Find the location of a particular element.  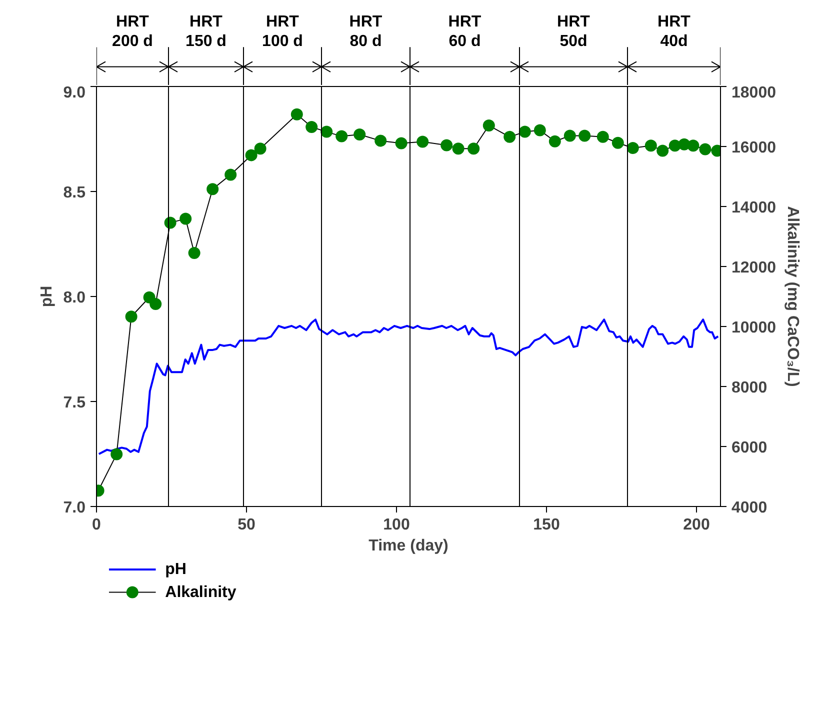

y-tick-label: 8.5 is located at coordinates (74, 193).